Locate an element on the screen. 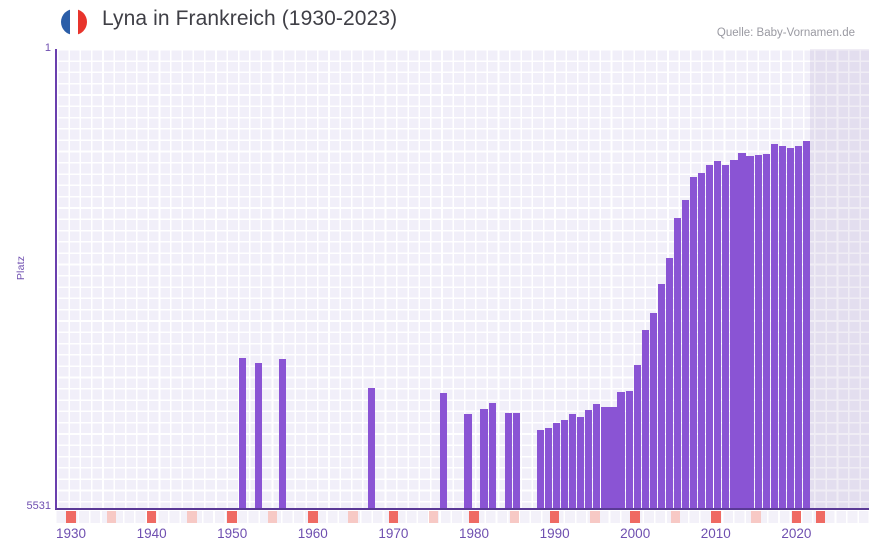 Image resolution: width=873 pixels, height=552 pixels. x-axis-tick-label: 1980 is located at coordinates (474, 533).